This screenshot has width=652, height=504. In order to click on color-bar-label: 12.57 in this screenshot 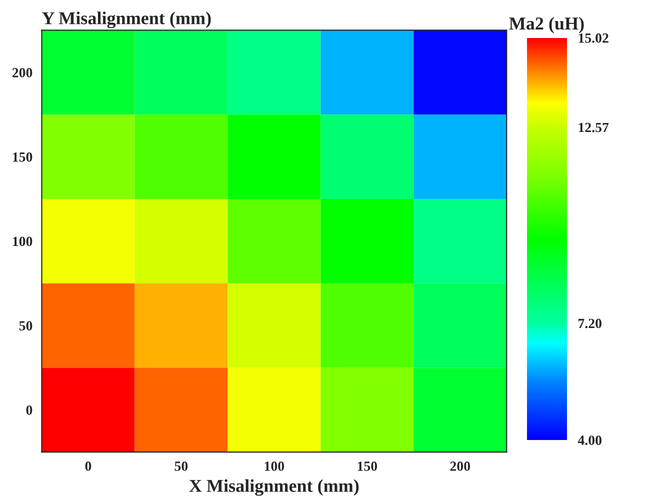, I will do `click(593, 127)`.